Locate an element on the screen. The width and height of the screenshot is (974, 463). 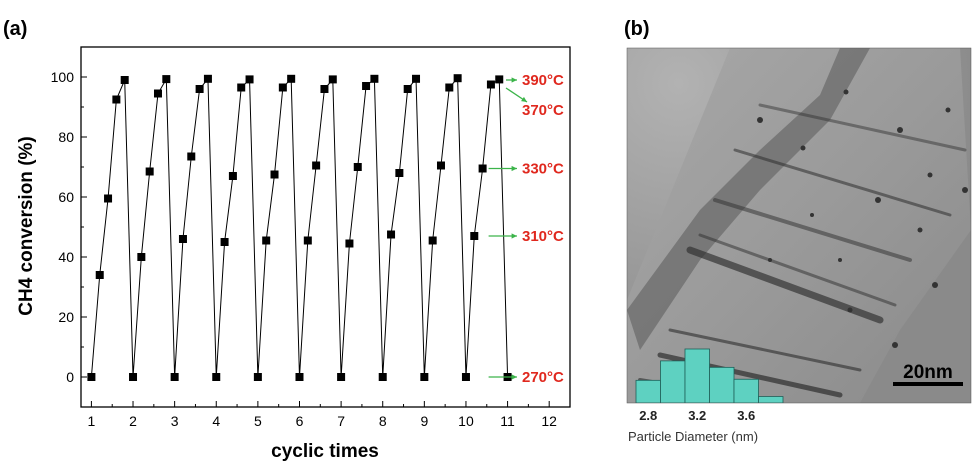
x-tick-label: 4 is located at coordinates (216, 421).